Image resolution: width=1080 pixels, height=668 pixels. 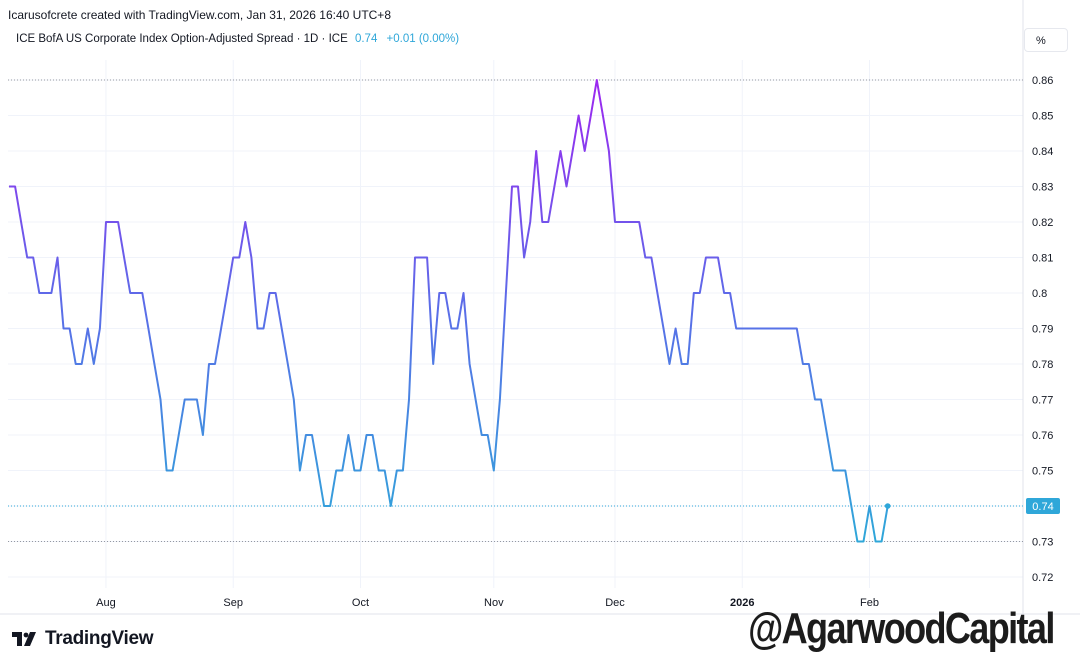 I want to click on y-tick-label: 0.76, so click(x=1042, y=436).